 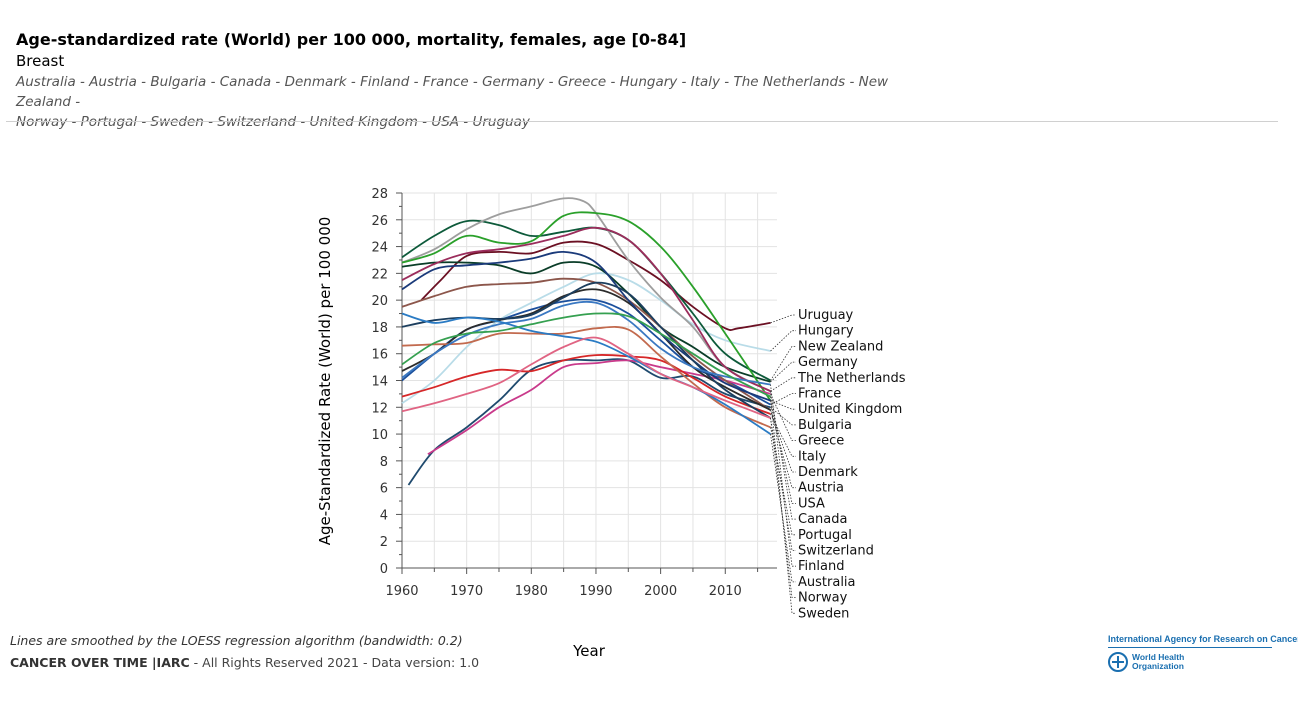 What do you see at coordinates (822, 519) in the screenshot?
I see `series-label: Canada` at bounding box center [822, 519].